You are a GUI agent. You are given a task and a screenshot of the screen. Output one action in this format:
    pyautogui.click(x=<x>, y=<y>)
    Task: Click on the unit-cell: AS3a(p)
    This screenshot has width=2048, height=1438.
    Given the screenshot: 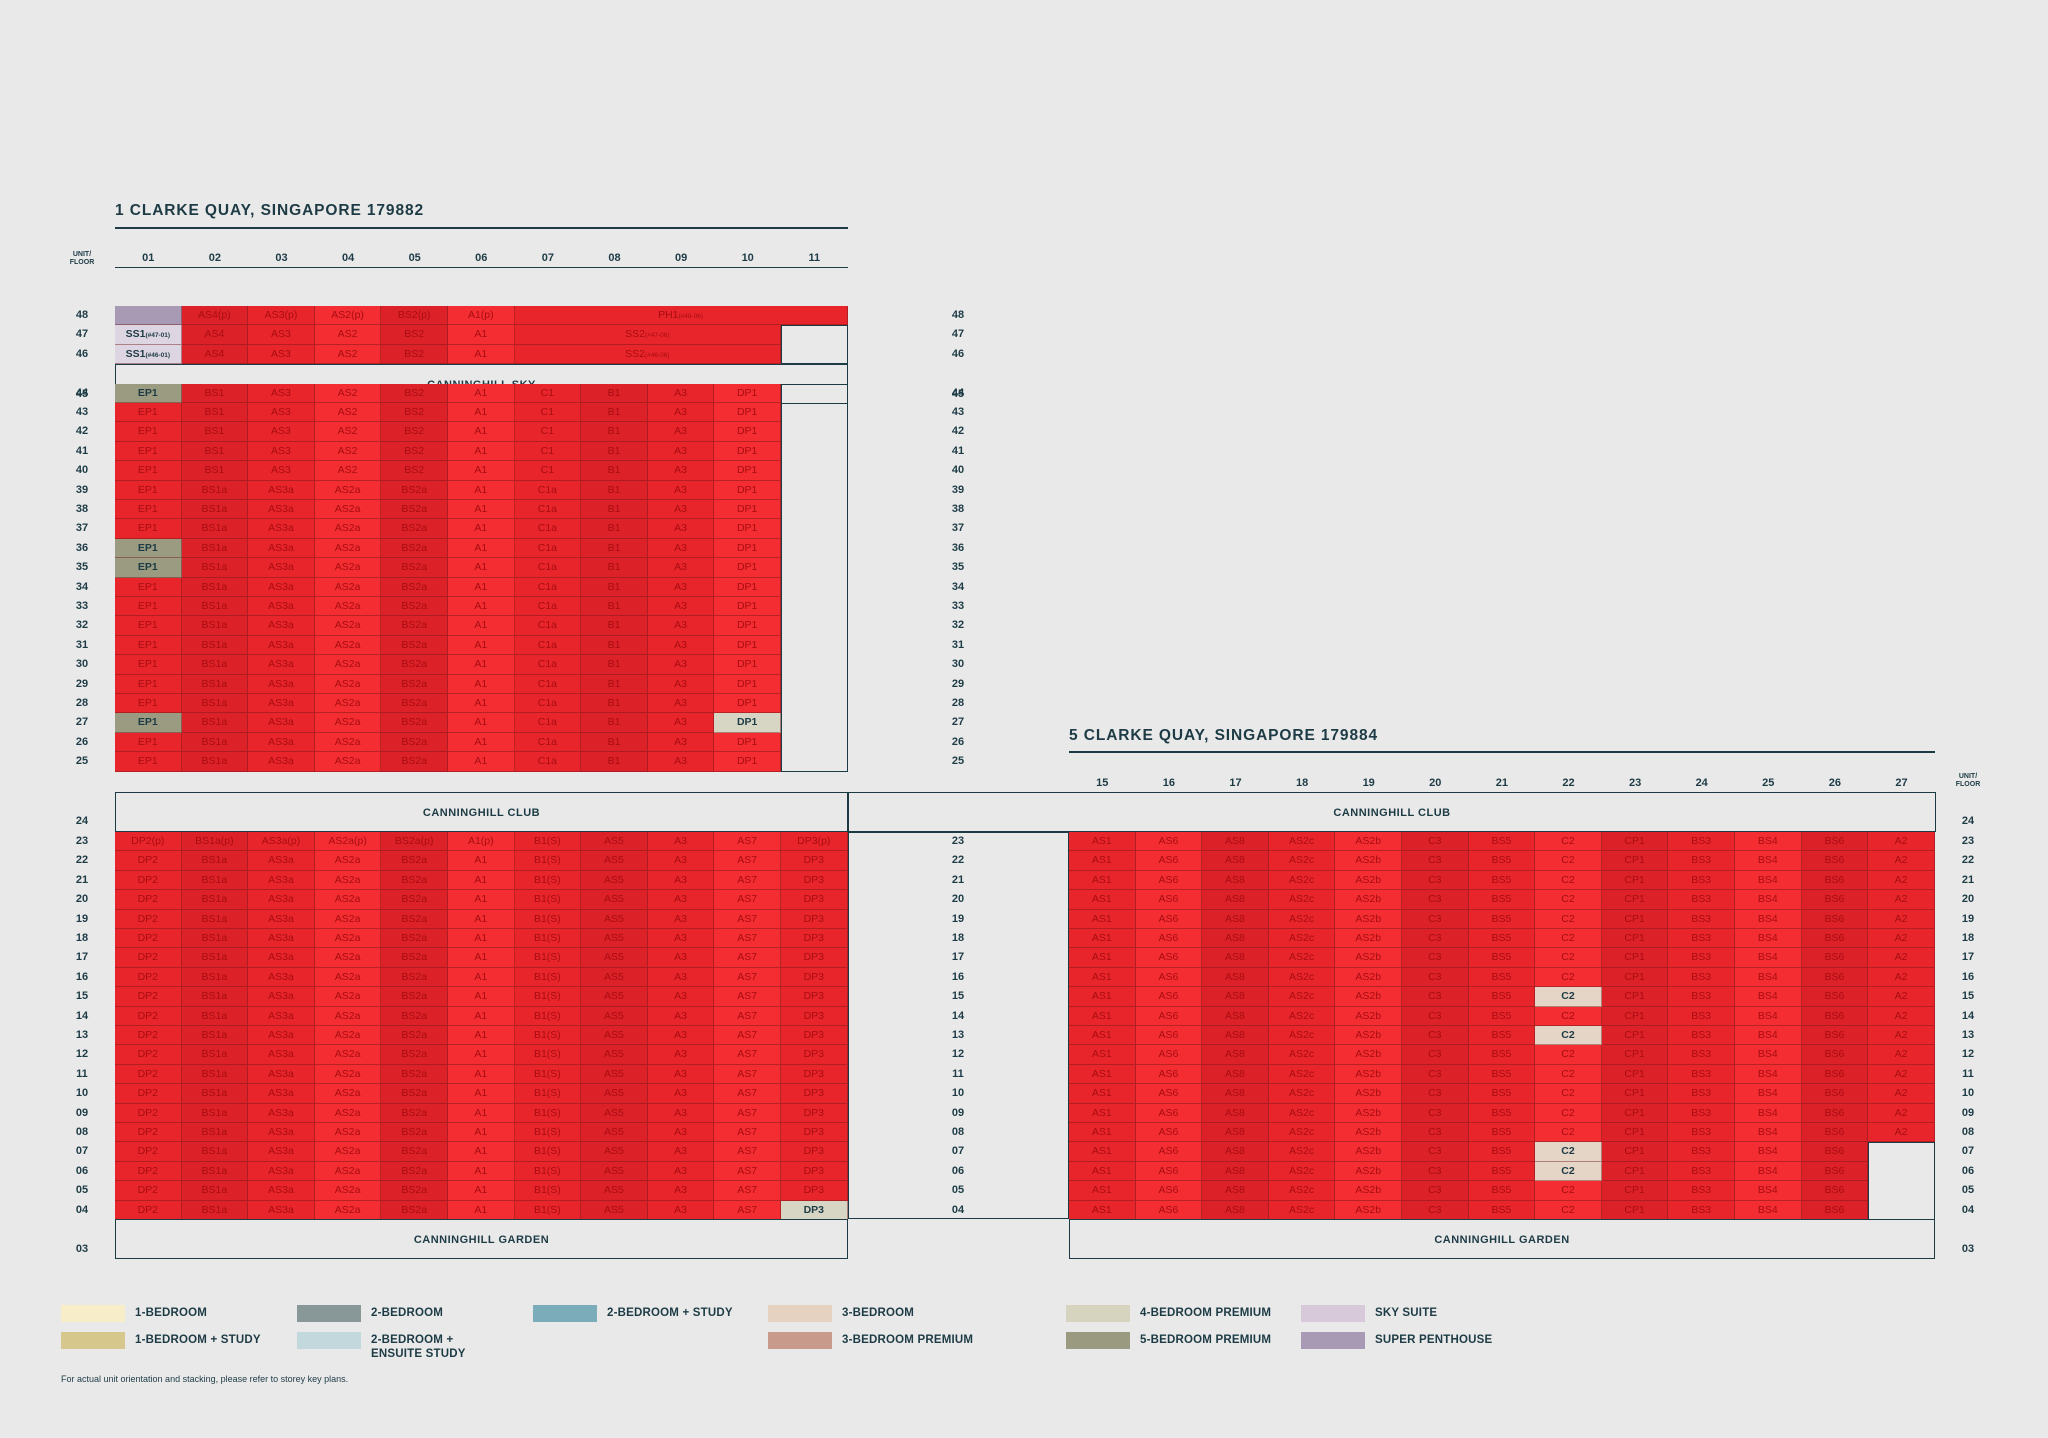 What is the action you would take?
    pyautogui.click(x=281, y=842)
    